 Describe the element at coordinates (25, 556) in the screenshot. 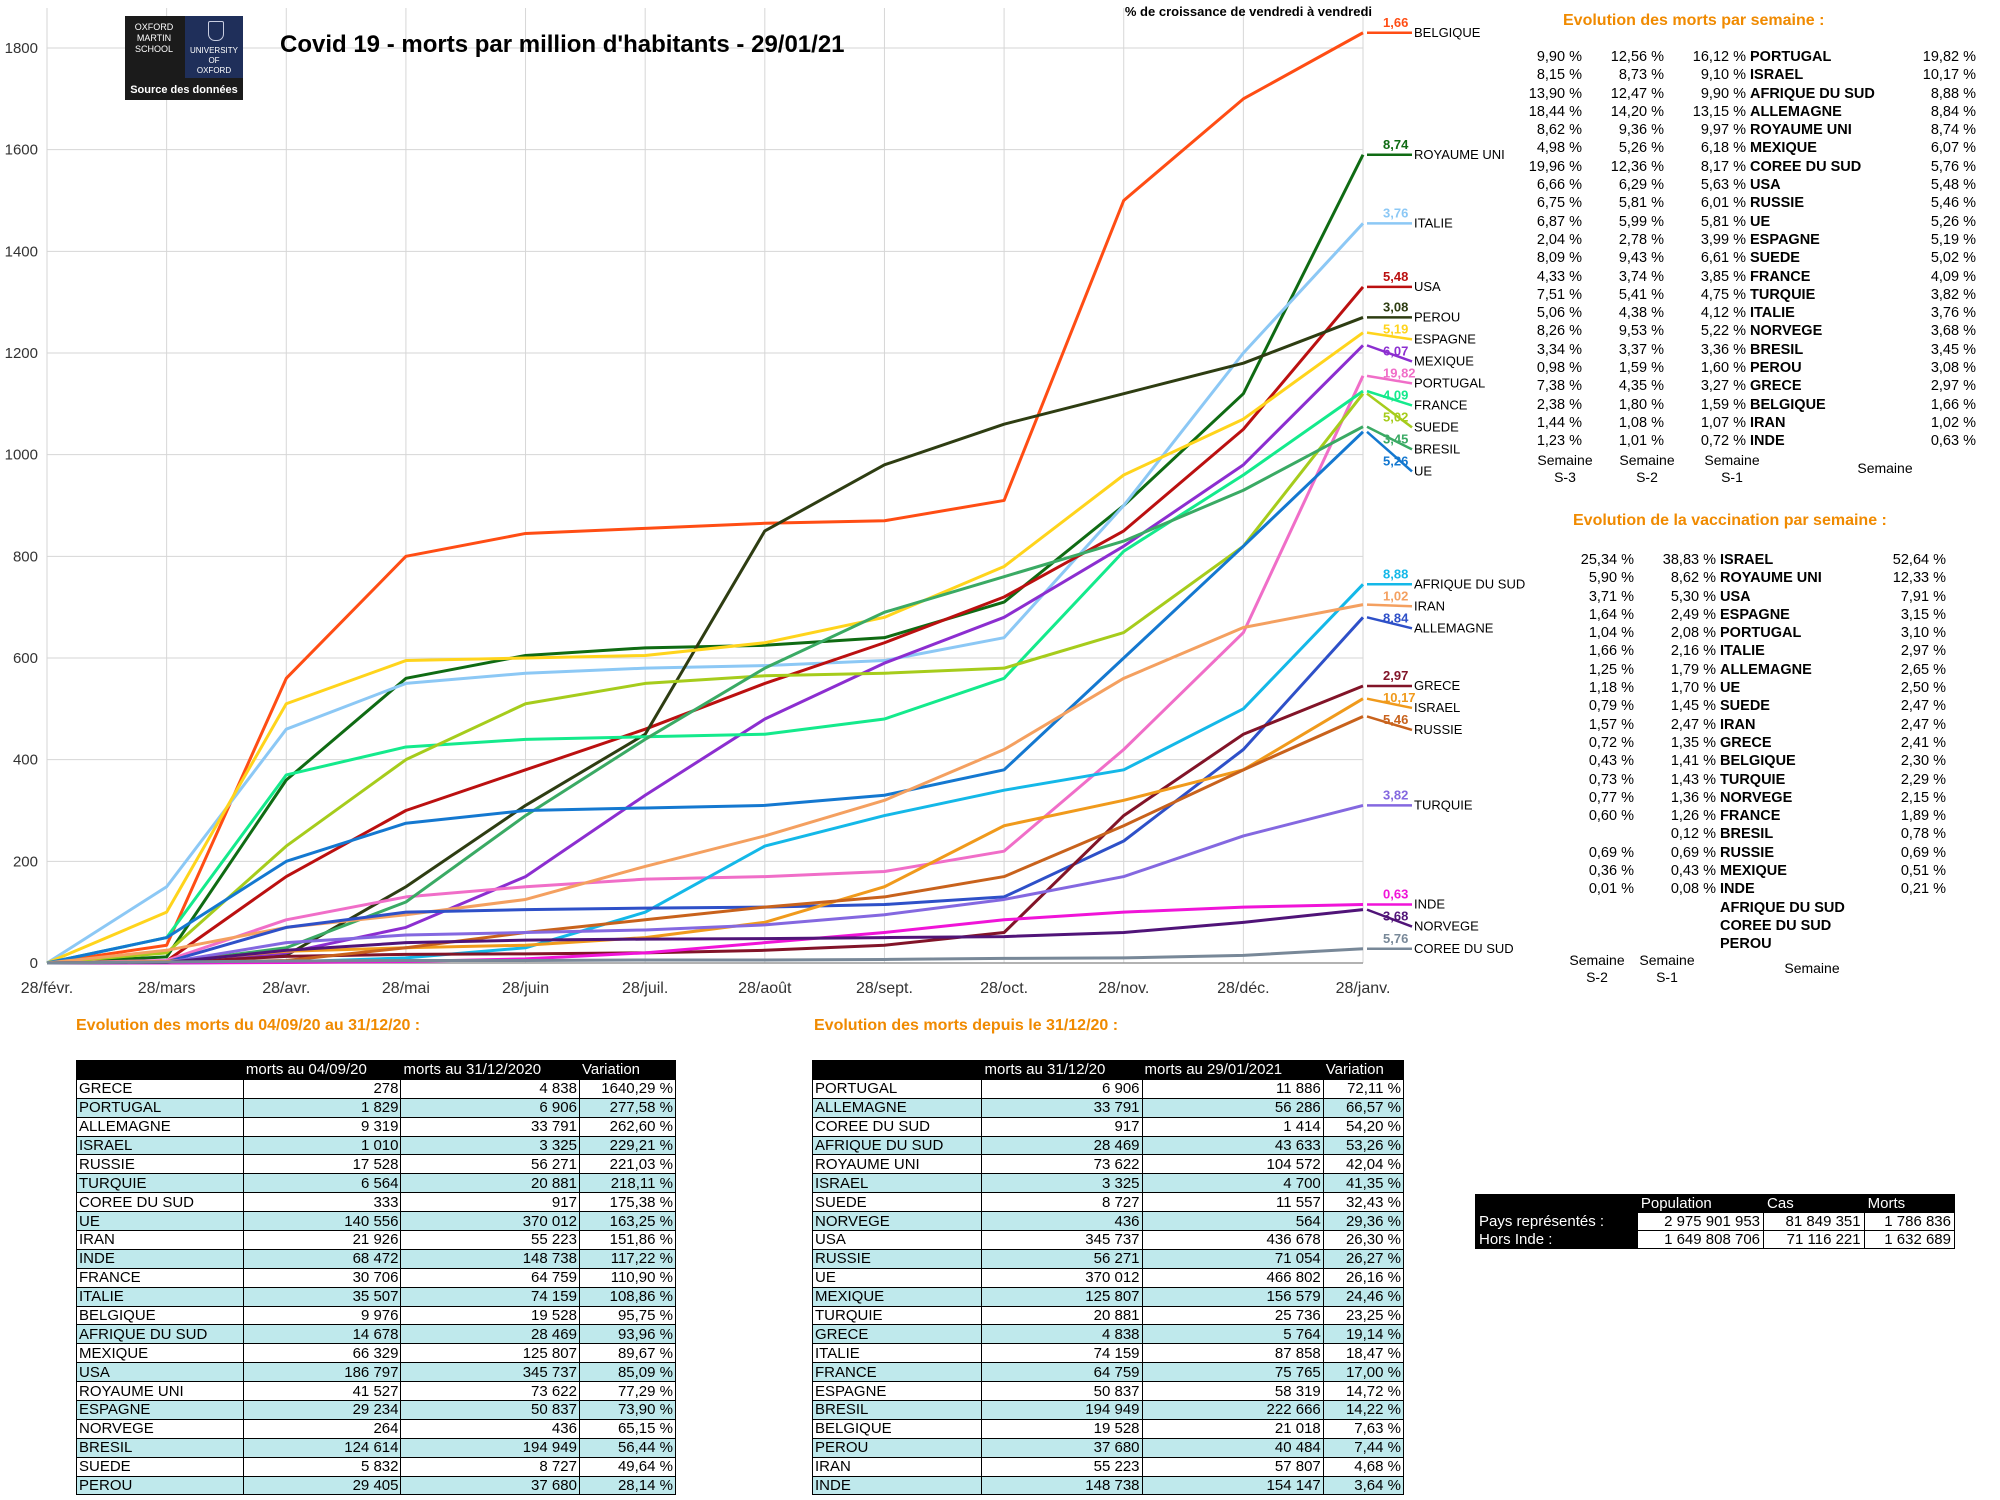

I see `y-tick-label: 800` at that location.